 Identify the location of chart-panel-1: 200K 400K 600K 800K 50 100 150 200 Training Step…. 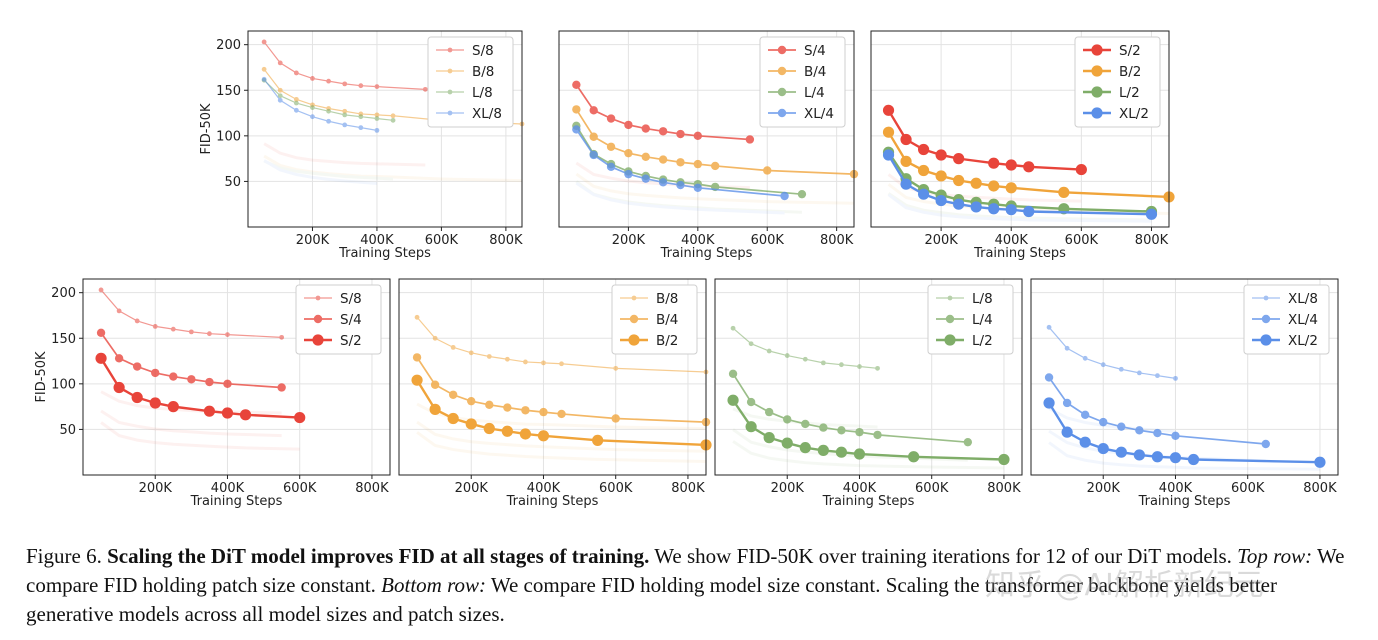
(362, 145).